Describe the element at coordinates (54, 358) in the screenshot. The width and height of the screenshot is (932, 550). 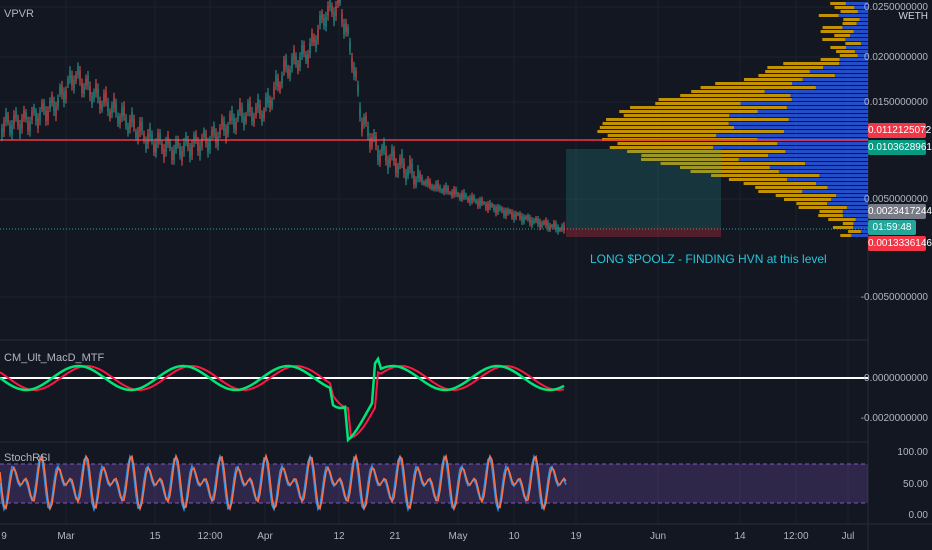
I see `indicator-label-macd: CM_Ult_MacD_MTF` at that location.